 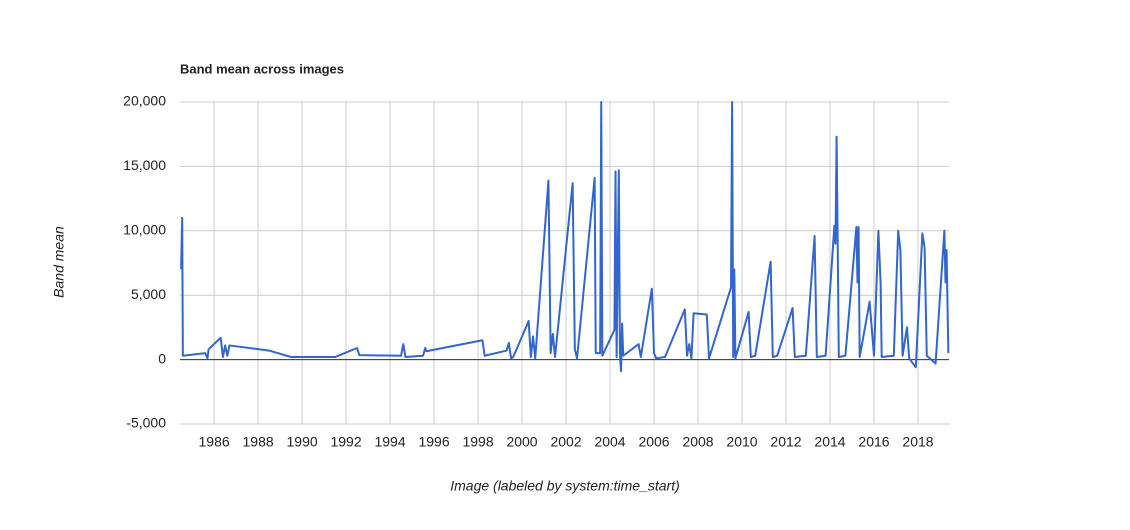 What do you see at coordinates (214, 442) in the screenshot?
I see `x-tick-label: 1986` at bounding box center [214, 442].